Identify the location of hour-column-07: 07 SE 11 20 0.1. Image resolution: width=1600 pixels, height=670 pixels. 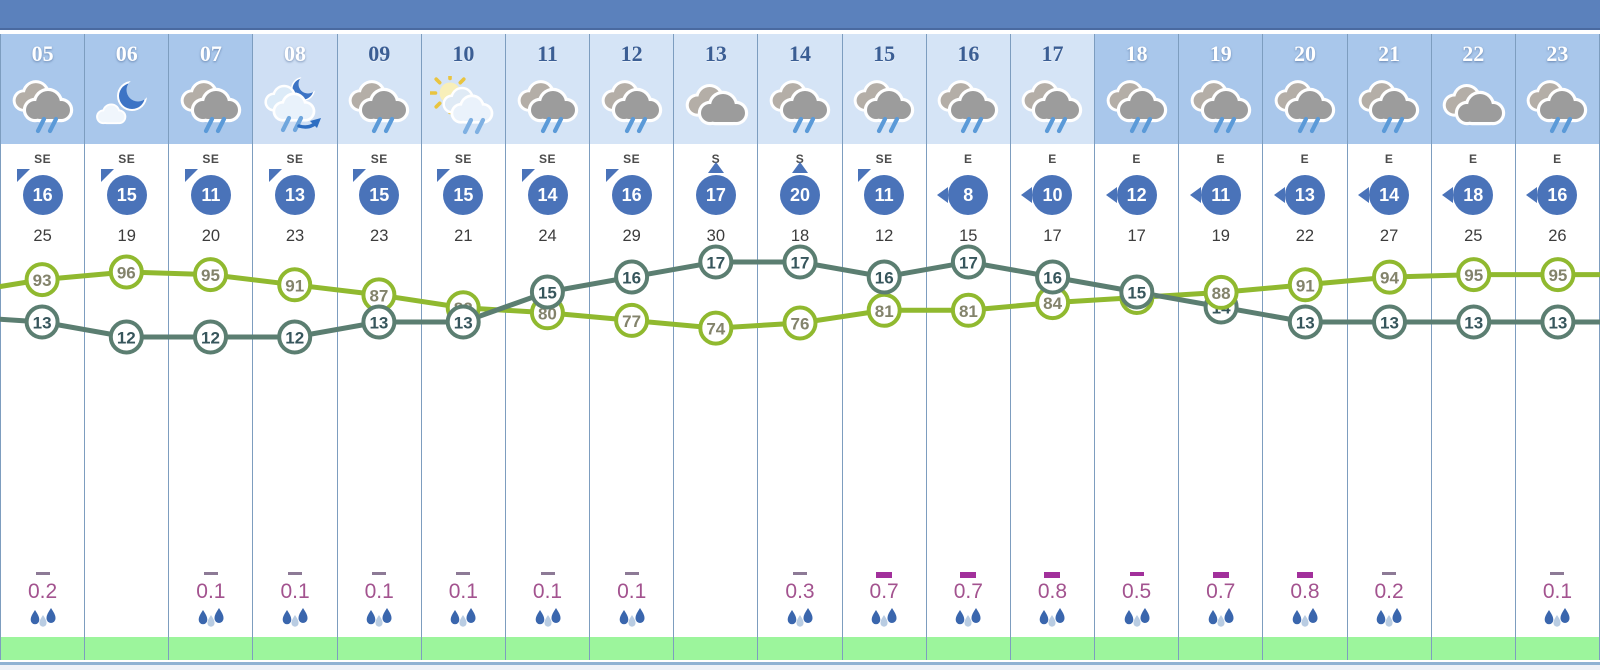
(211, 347).